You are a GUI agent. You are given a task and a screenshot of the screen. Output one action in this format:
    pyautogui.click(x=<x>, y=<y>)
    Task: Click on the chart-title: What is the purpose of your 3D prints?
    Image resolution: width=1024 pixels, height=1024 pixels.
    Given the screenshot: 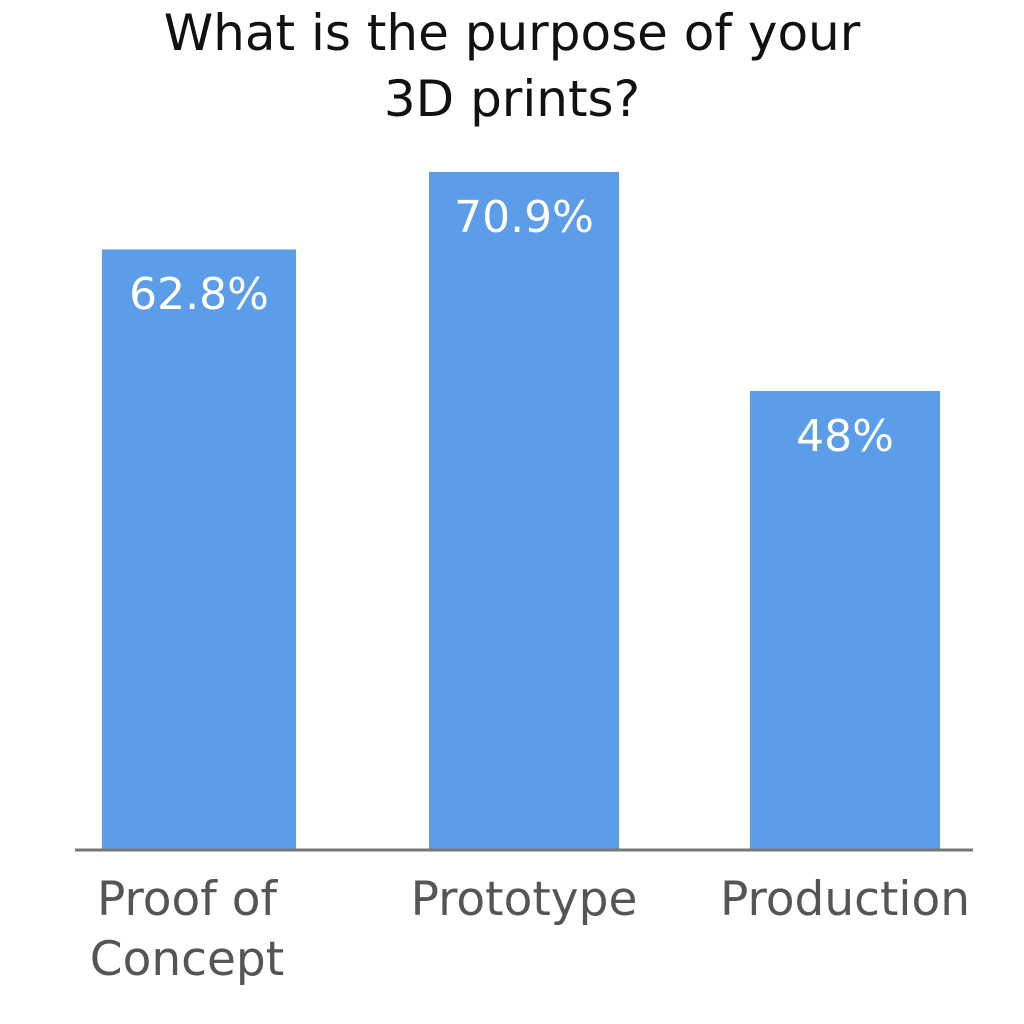 What is the action you would take?
    pyautogui.click(x=512, y=66)
    